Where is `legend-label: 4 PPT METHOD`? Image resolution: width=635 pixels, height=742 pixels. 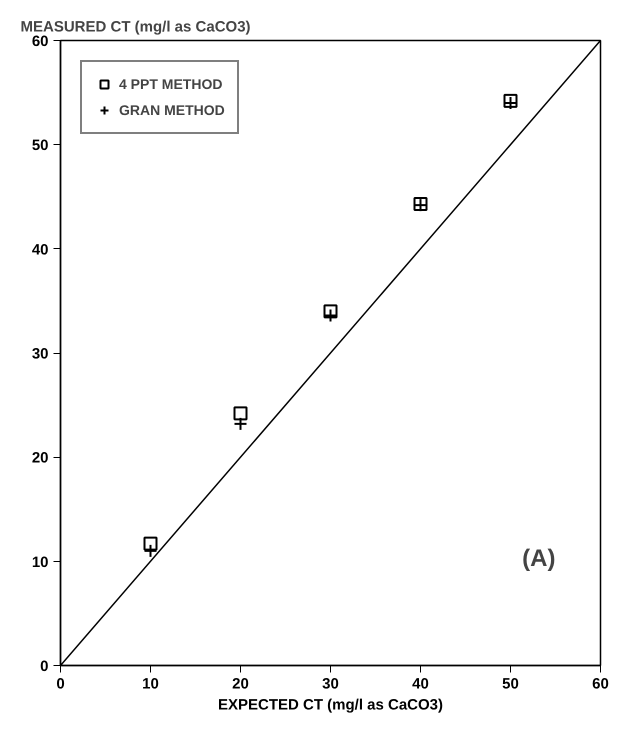 legend-label: 4 PPT METHOD is located at coordinates (170, 84).